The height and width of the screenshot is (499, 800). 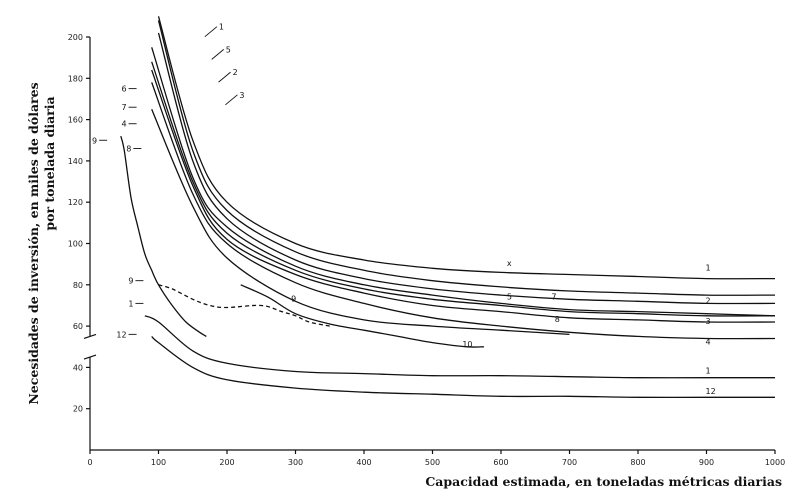 I want to click on x-tick-label: 0, so click(x=89, y=462).